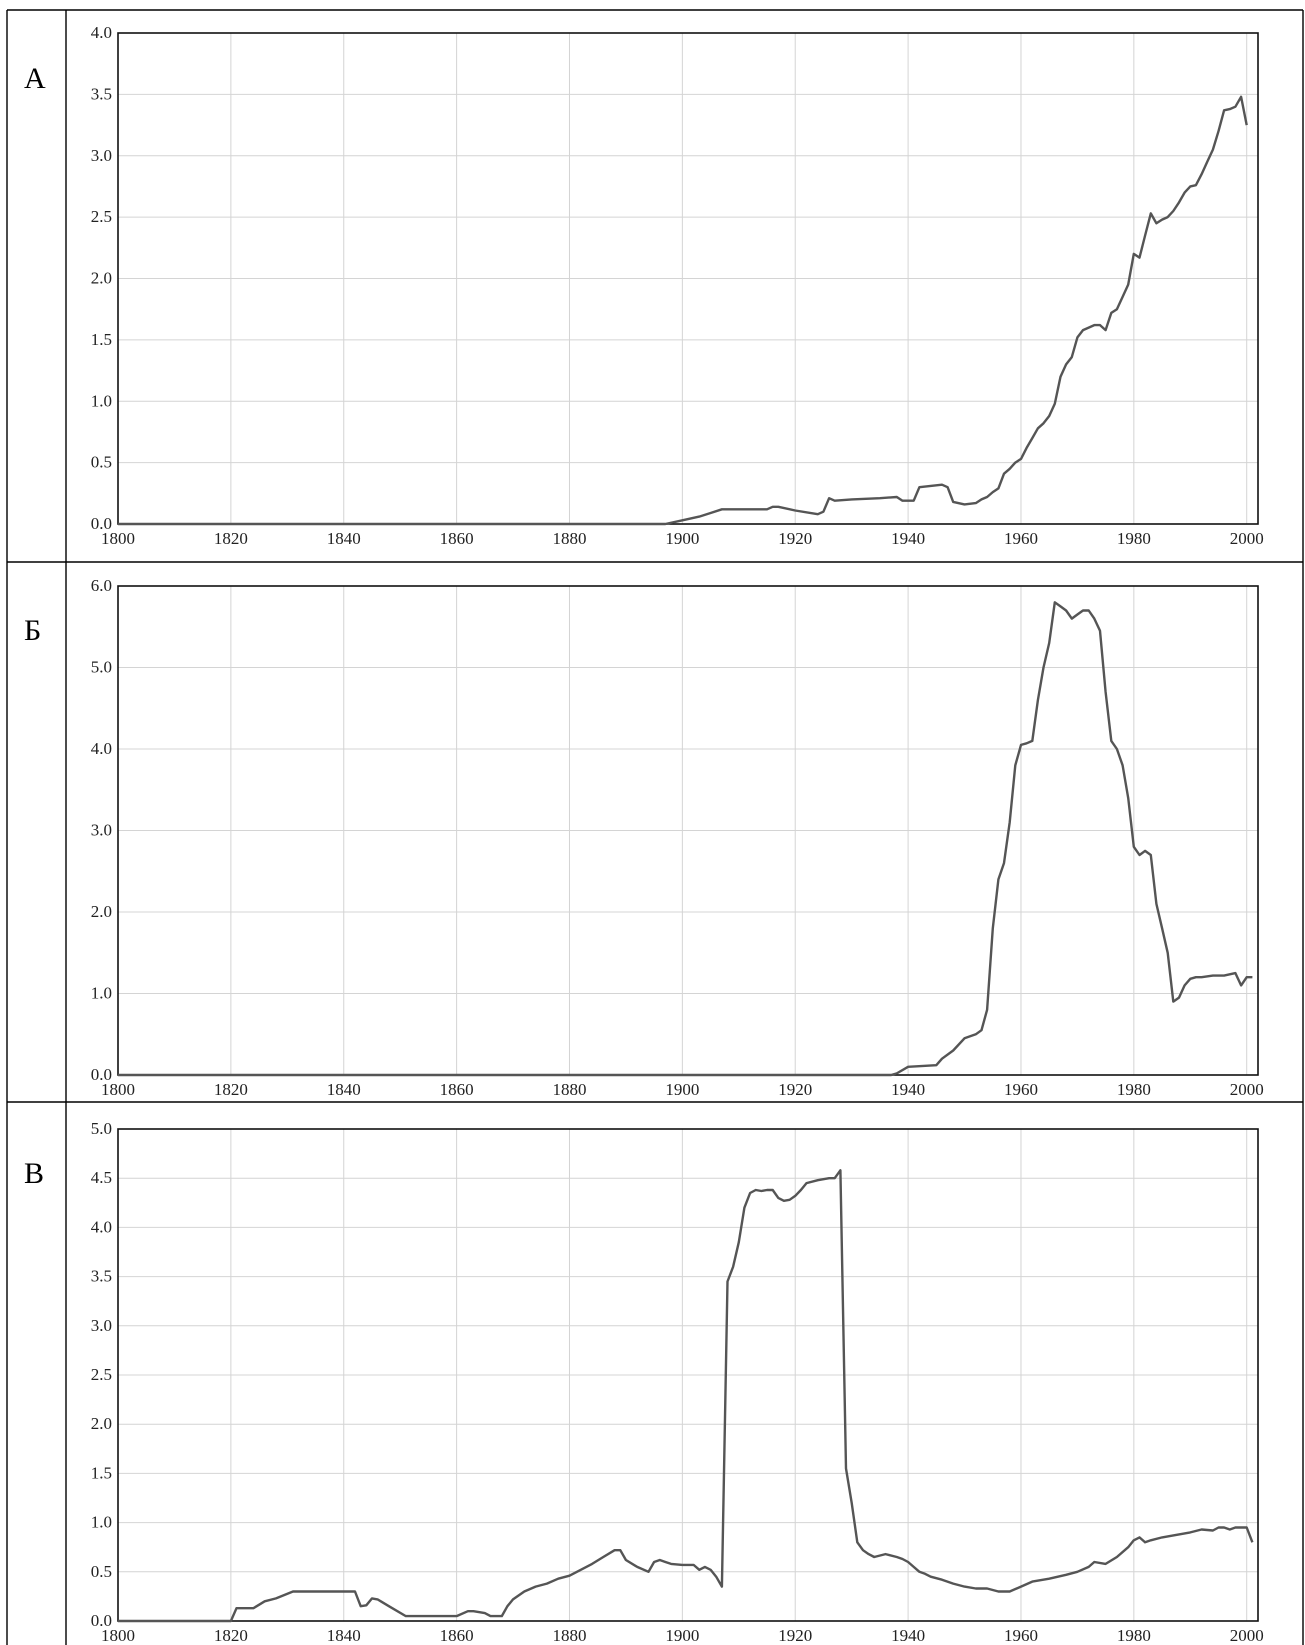 The width and height of the screenshot is (1305, 1645). I want to click on y-tick-label: 4.5, so click(101, 1177).